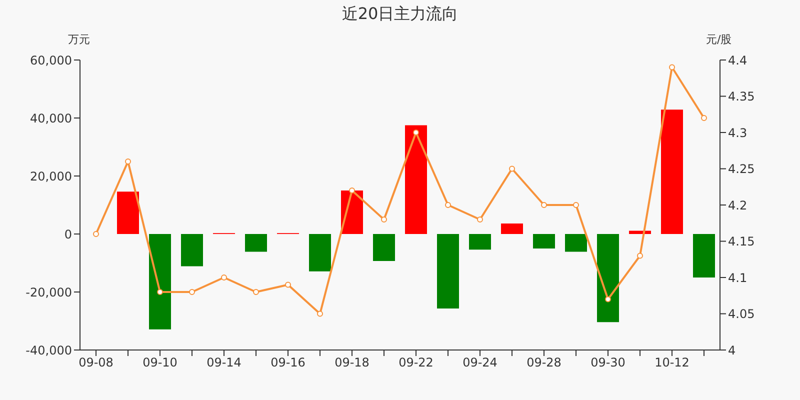  I want to click on x-tick-label: 10-12, so click(672, 363).